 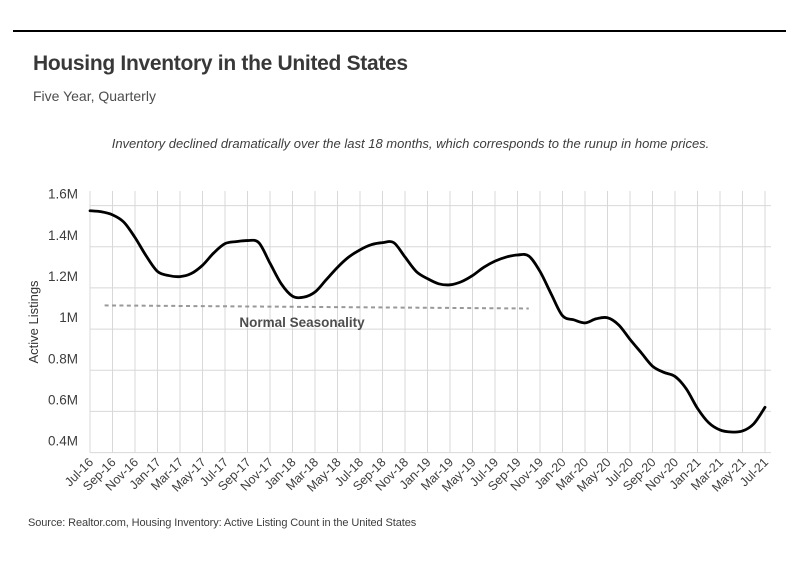 I want to click on normal-seasonality-dashed-line, so click(x=316, y=307).